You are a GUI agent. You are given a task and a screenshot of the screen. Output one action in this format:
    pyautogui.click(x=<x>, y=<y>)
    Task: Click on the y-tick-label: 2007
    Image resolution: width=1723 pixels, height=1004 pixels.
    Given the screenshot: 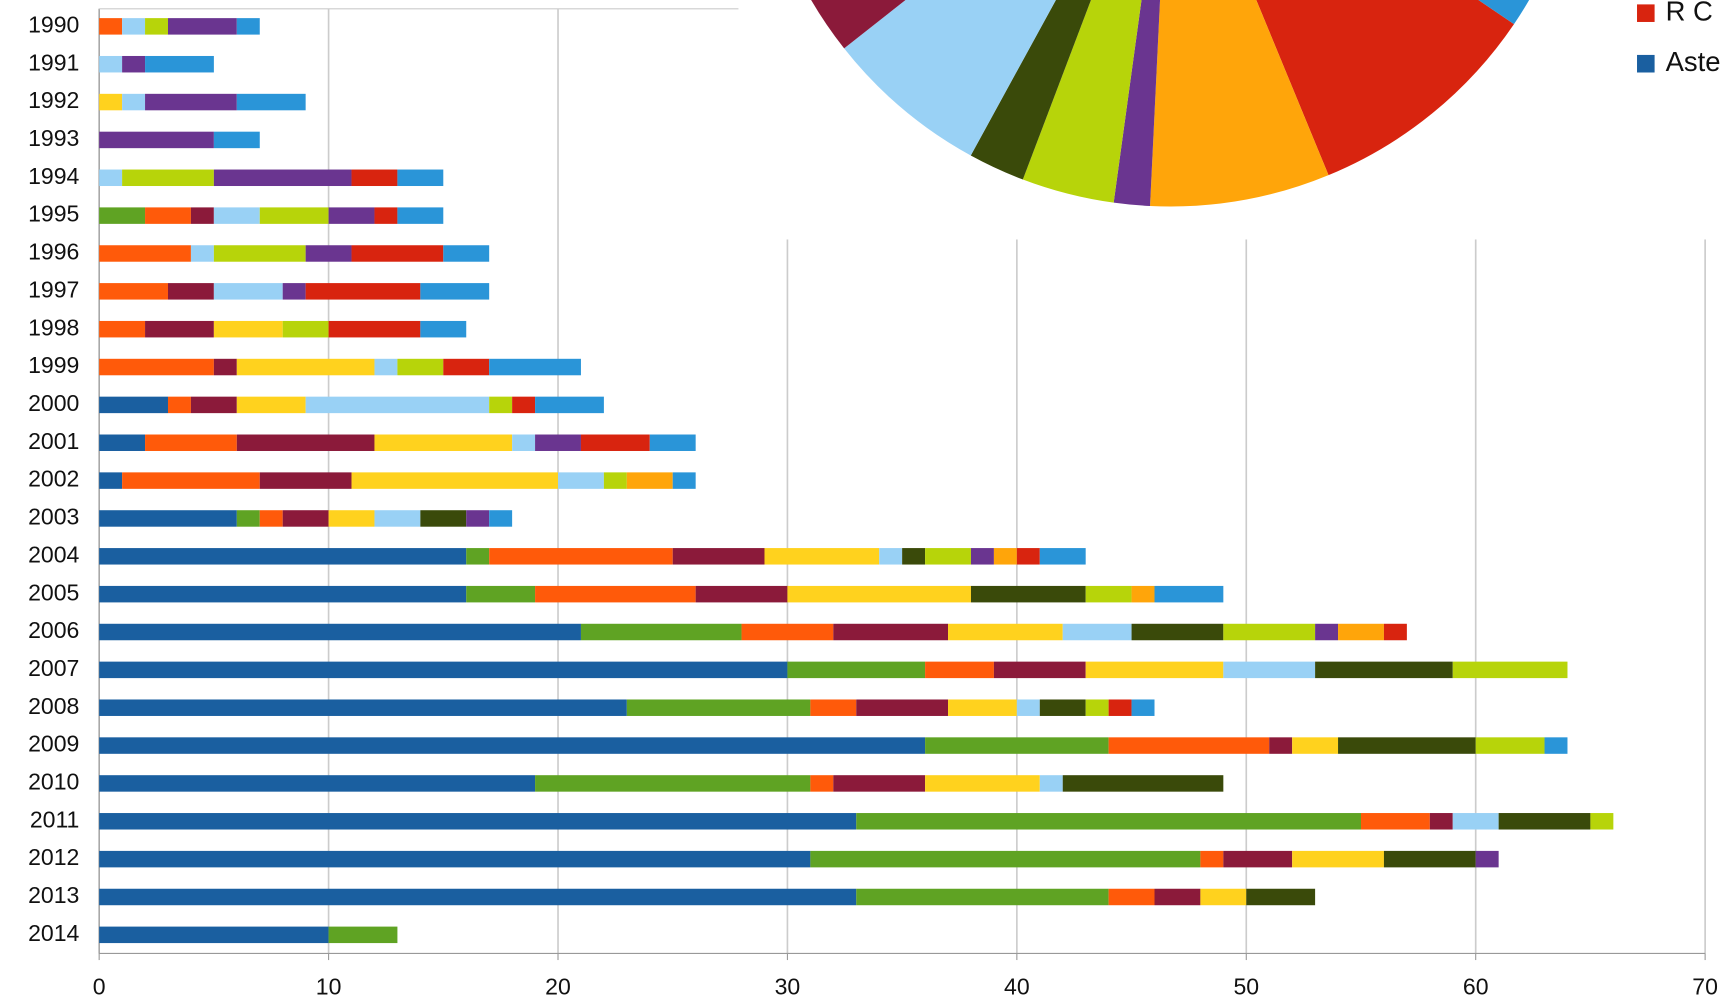 What is the action you would take?
    pyautogui.click(x=53, y=668)
    